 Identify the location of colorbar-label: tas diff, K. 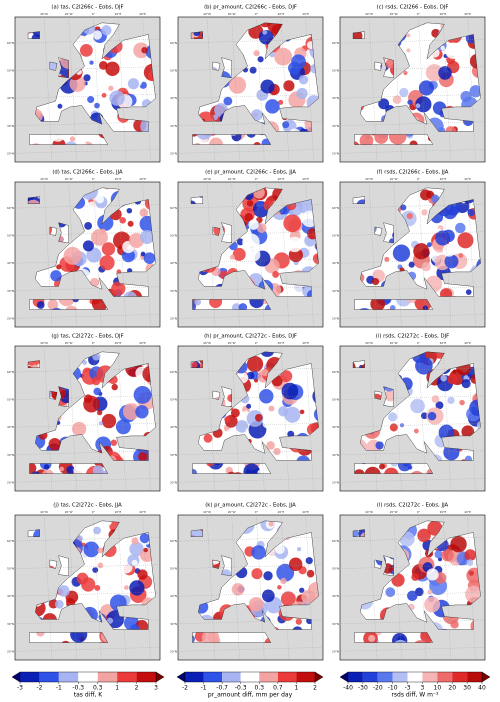
(88, 695).